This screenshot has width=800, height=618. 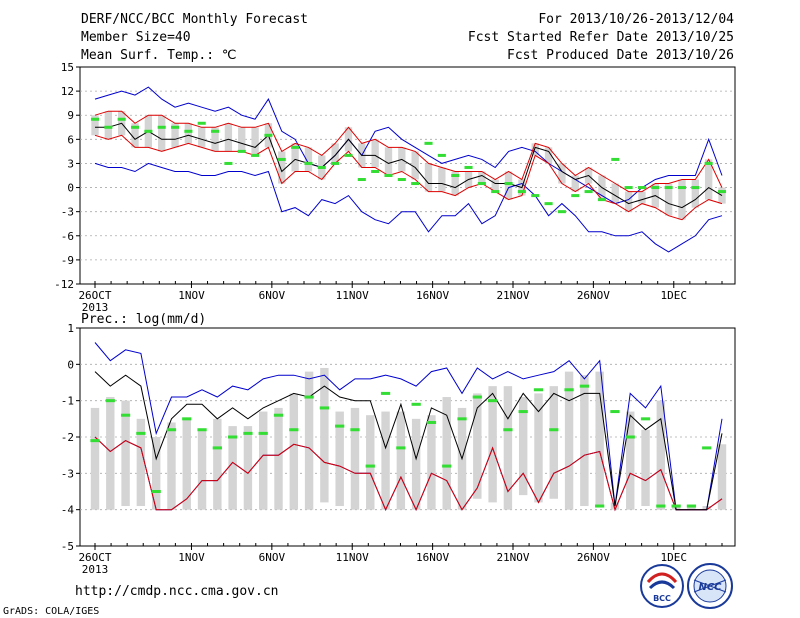 What do you see at coordinates (662, 586) in the screenshot?
I see `bcc-logo: BCC` at bounding box center [662, 586].